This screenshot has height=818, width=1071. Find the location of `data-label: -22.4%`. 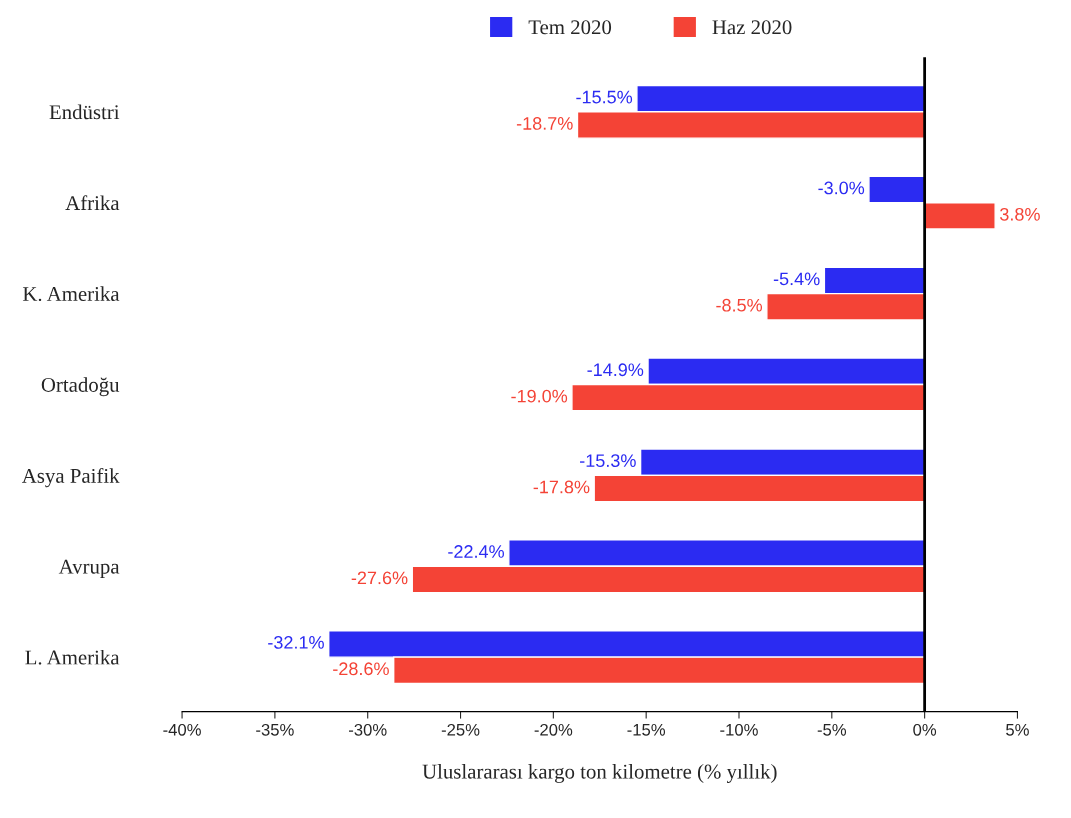

data-label: -22.4% is located at coordinates (476, 551).